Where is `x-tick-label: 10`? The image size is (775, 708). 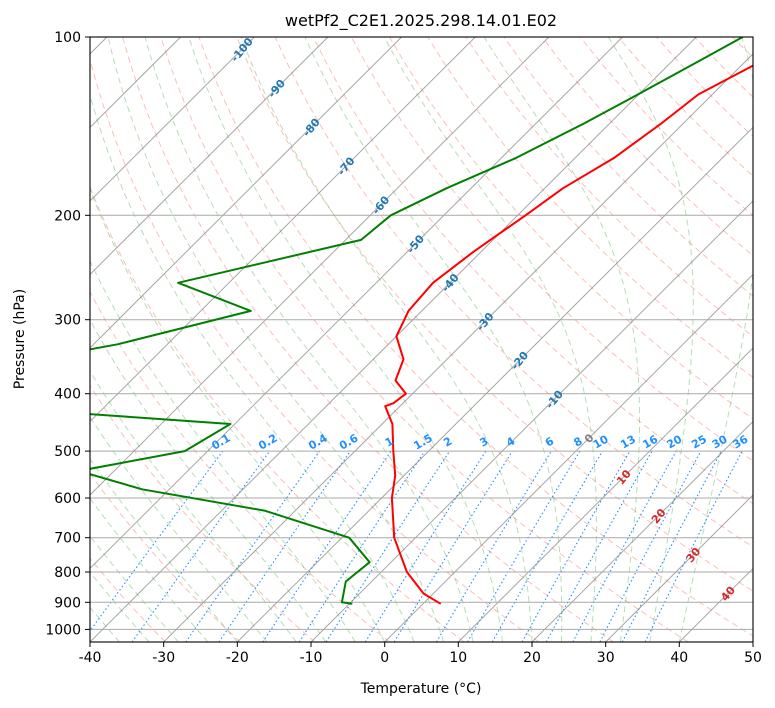
x-tick-label: 10 is located at coordinates (458, 658).